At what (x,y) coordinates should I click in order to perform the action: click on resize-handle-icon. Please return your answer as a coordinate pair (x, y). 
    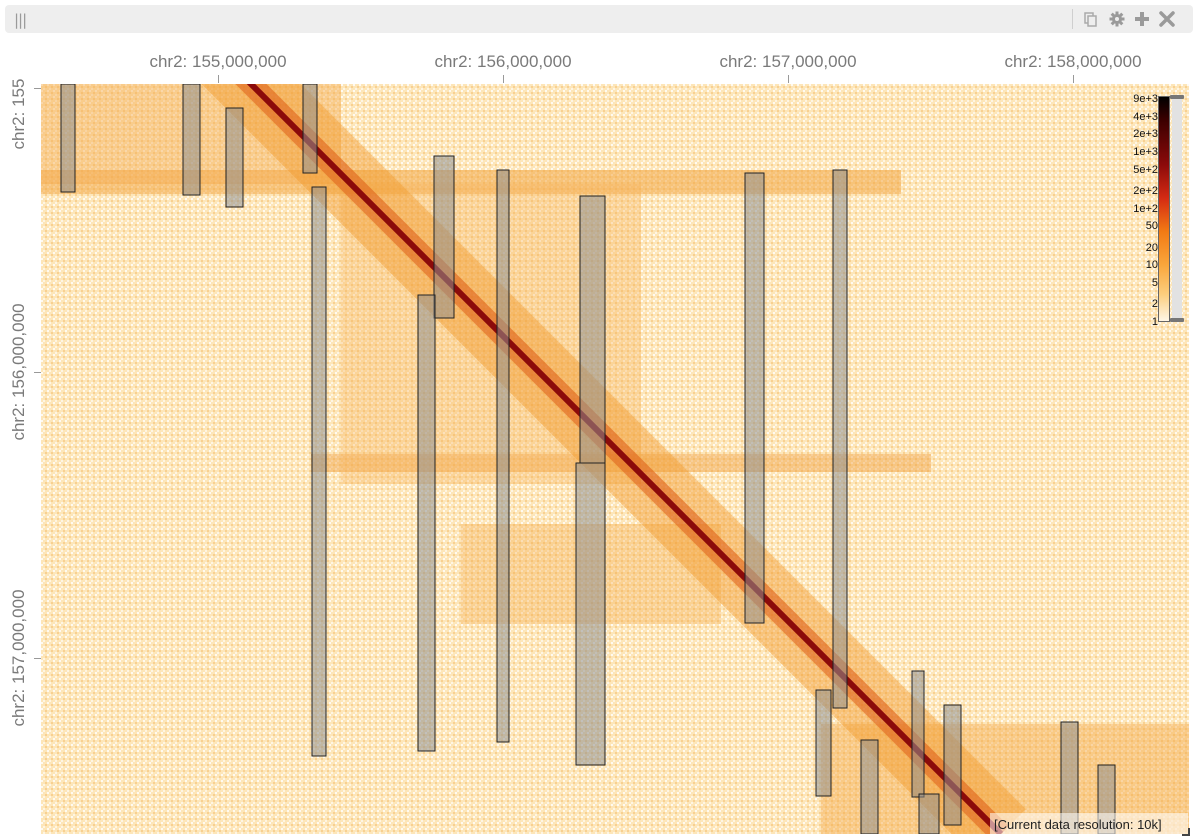
    Looking at the image, I should click on (1186, 832).